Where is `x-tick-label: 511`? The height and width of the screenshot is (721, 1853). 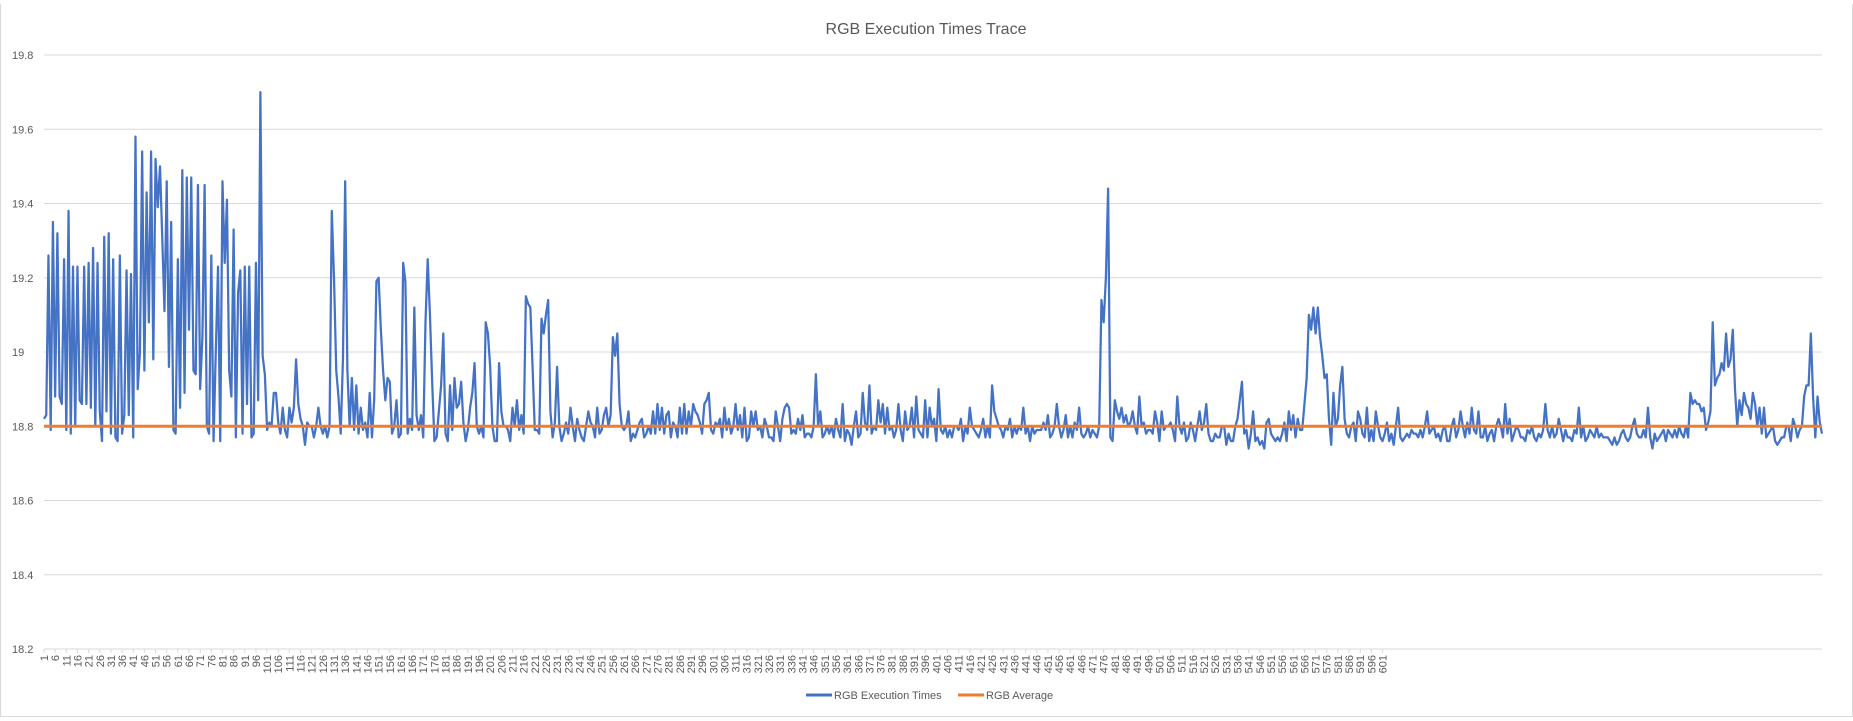
x-tick-label: 511 is located at coordinates (1183, 664).